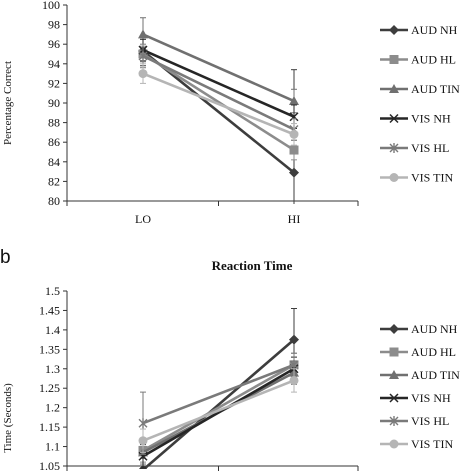 This screenshot has width=474, height=474. I want to click on y-tick-label: 100, so click(51, 6).